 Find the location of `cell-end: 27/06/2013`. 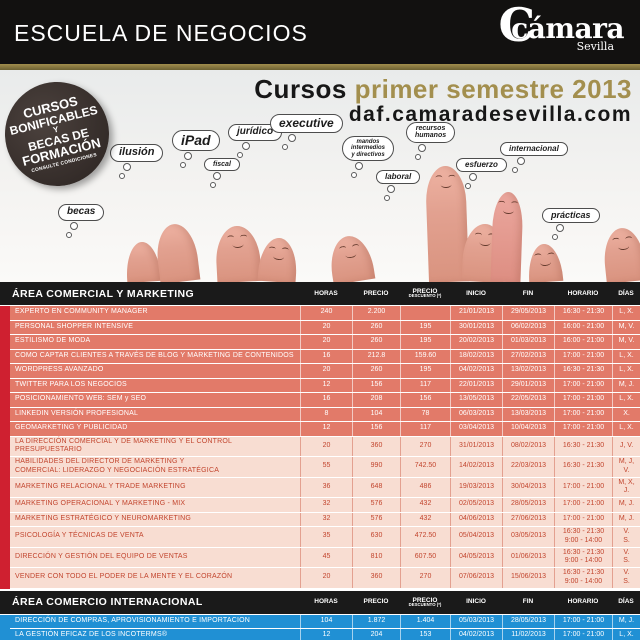

cell-end: 27/06/2013 is located at coordinates (528, 519).